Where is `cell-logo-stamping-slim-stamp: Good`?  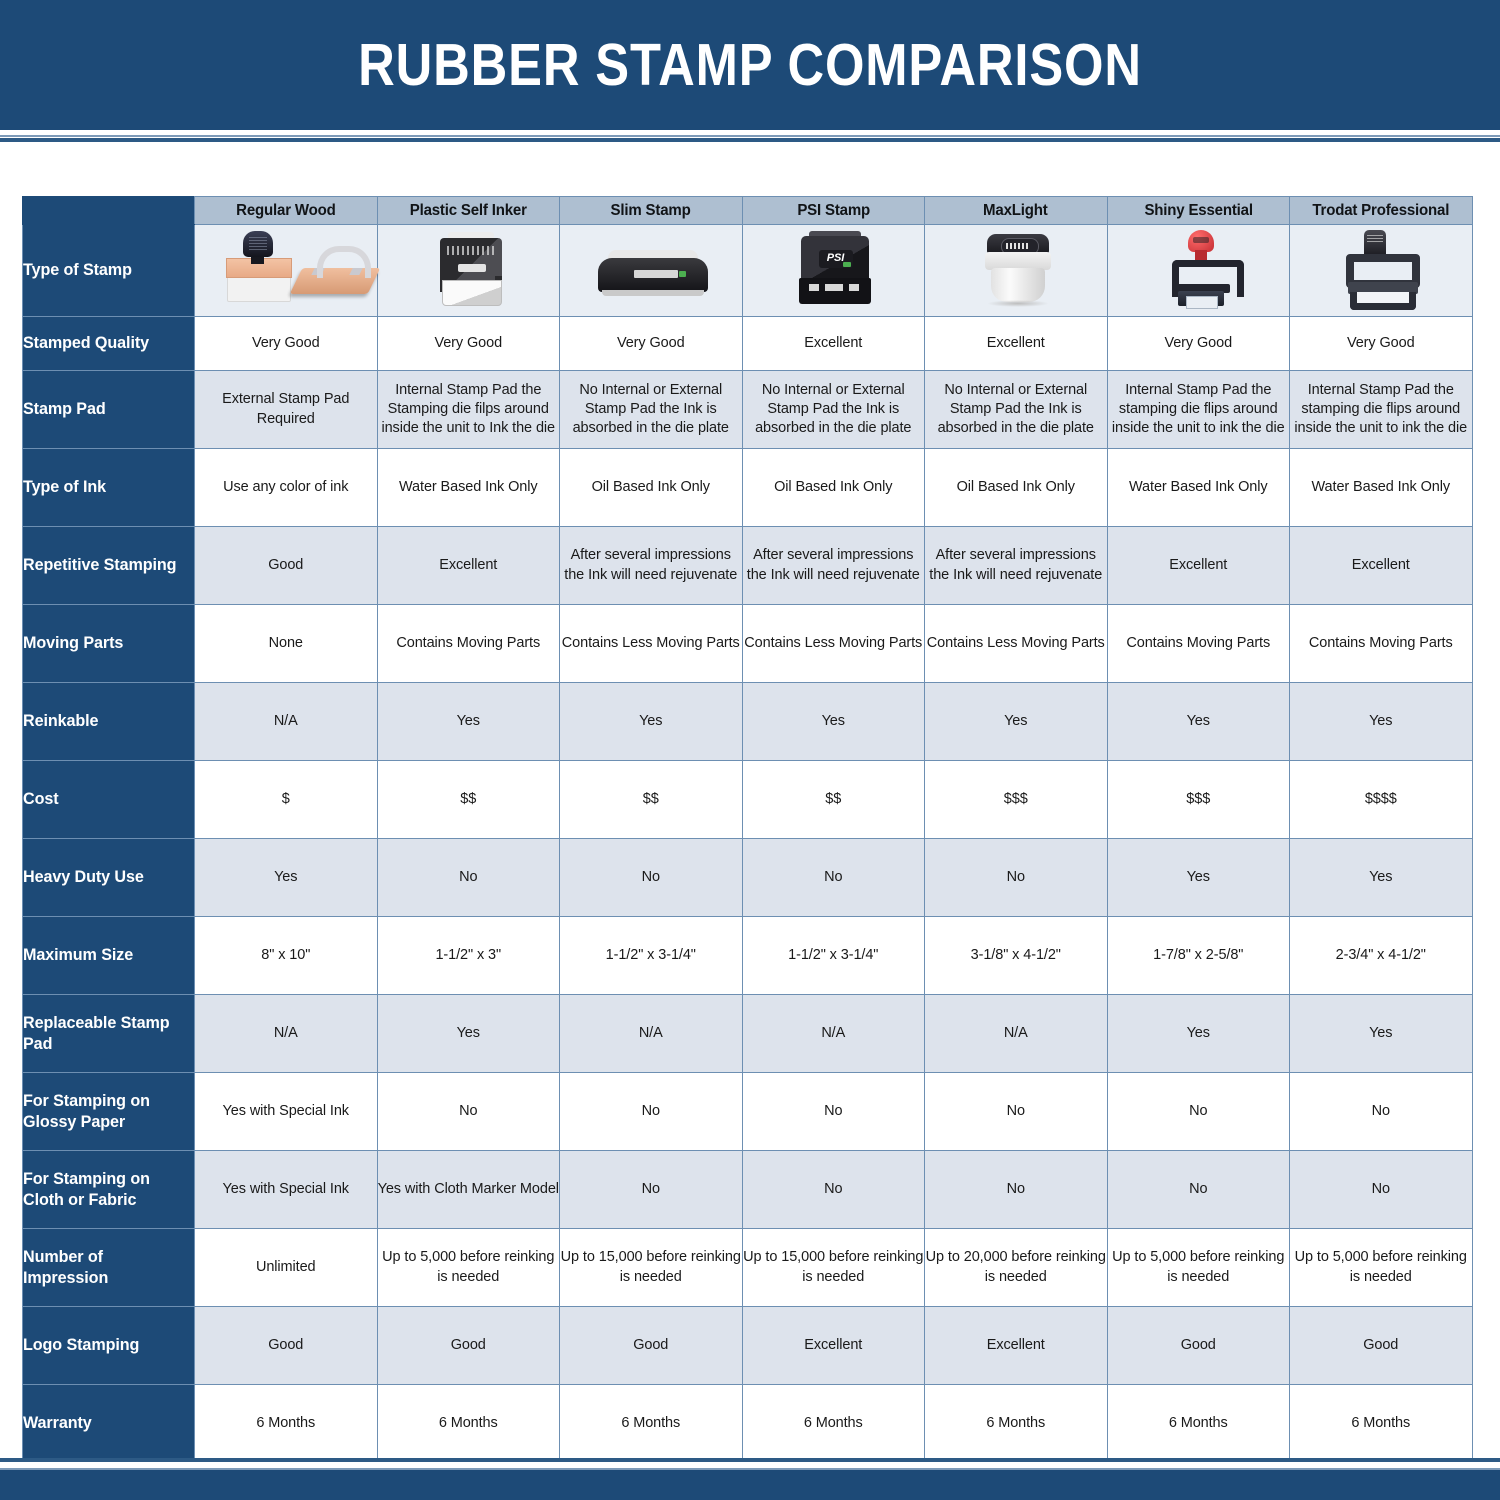 cell-logo-stamping-slim-stamp: Good is located at coordinates (651, 1345).